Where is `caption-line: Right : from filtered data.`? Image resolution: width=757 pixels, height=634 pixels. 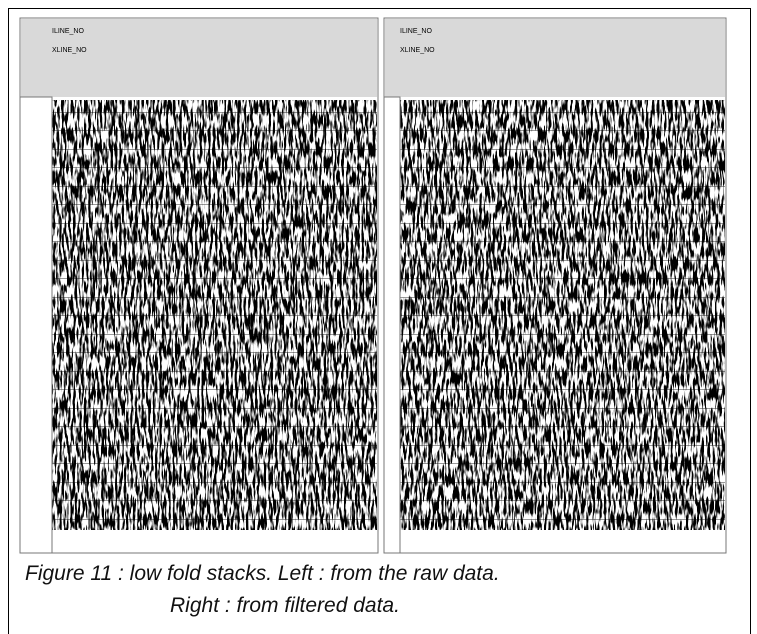 caption-line: Right : from filtered data. is located at coordinates (285, 605).